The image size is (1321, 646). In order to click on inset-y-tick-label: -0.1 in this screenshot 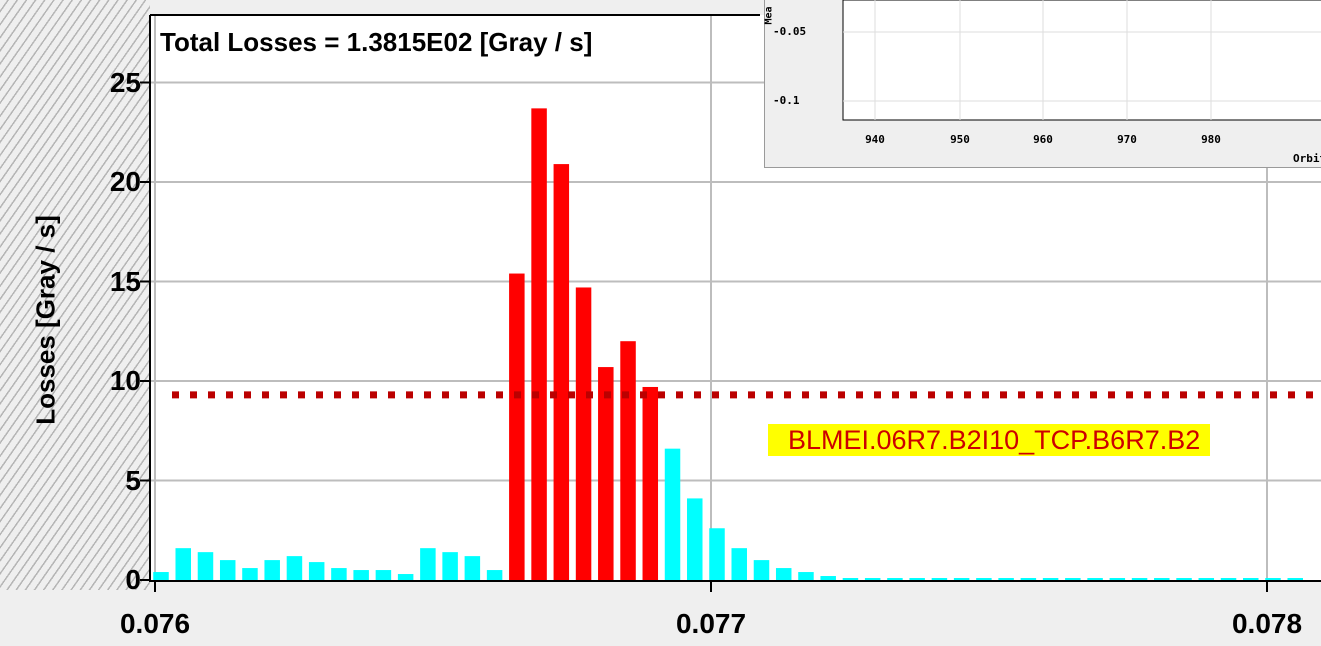, I will do `click(786, 100)`.